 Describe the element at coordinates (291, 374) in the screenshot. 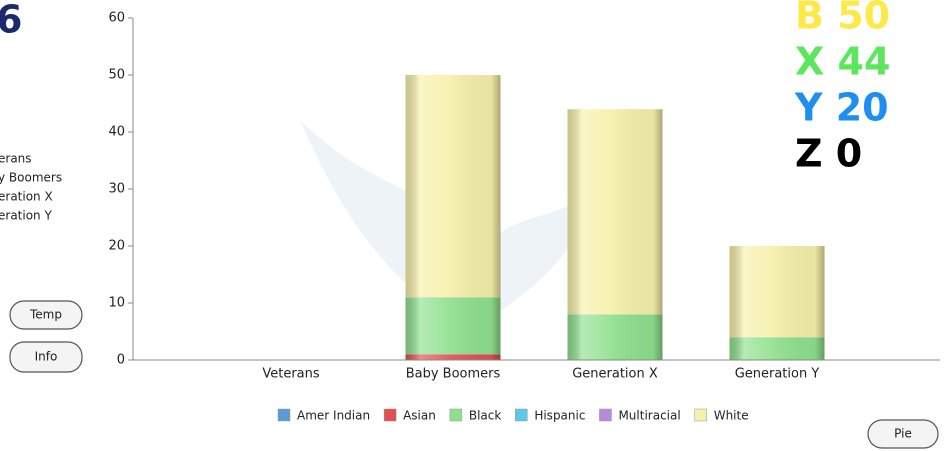

I see `x-tick-label: Veterans` at that location.